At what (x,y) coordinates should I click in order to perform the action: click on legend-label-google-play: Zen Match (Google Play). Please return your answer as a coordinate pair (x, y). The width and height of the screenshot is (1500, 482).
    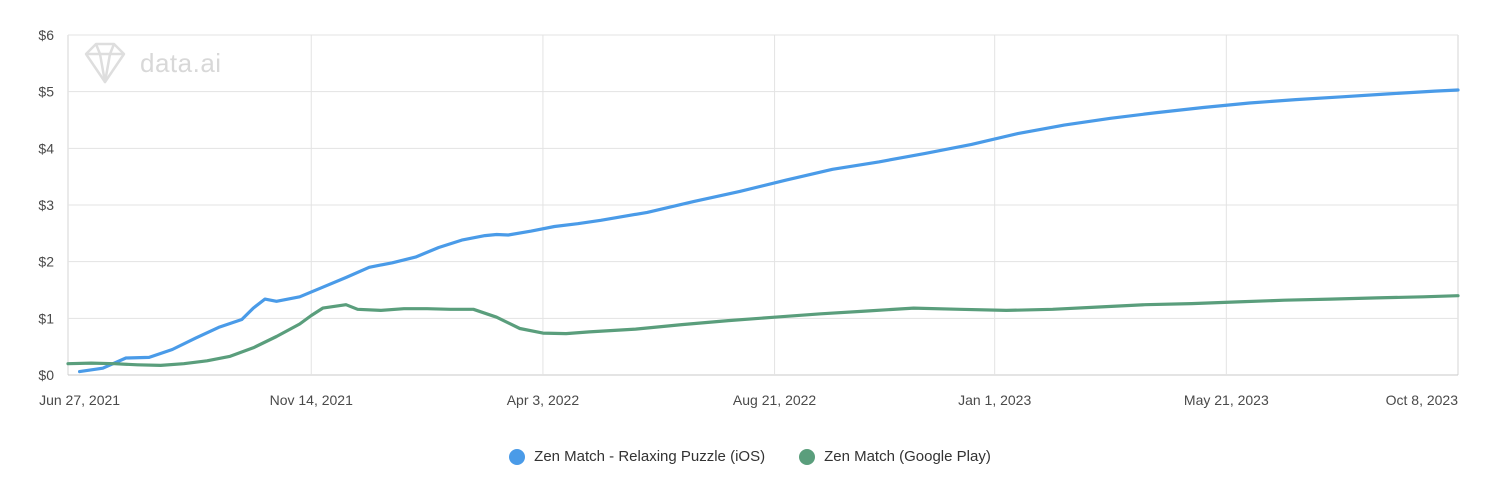
    Looking at the image, I should click on (907, 456).